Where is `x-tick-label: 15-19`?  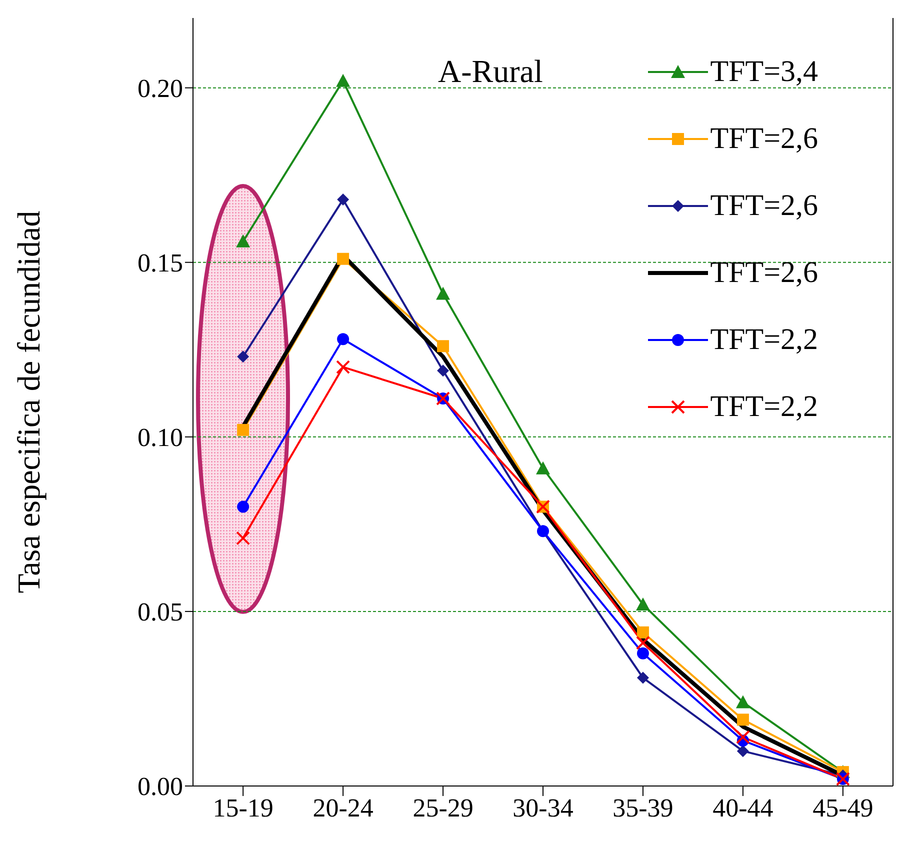 x-tick-label: 15-19 is located at coordinates (243, 807).